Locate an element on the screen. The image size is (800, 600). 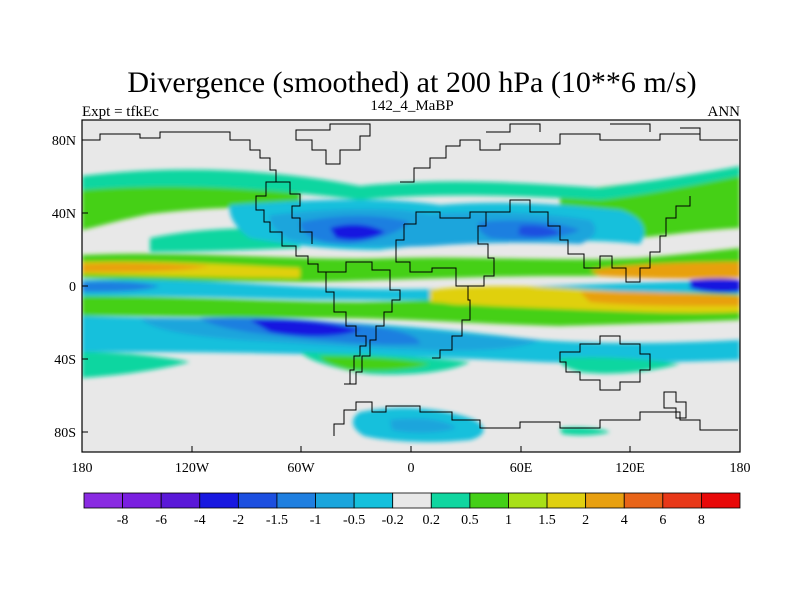
colorbar-label: -2 is located at coordinates (239, 520).